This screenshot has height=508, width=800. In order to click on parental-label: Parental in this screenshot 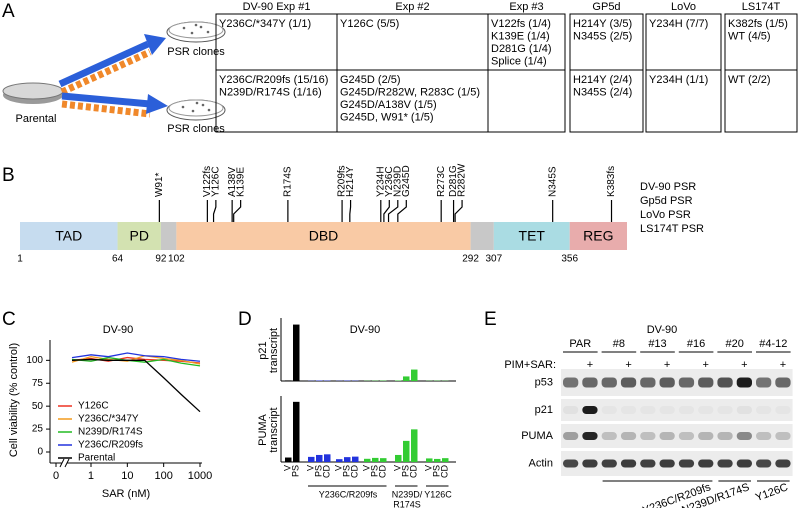, I will do `click(36, 119)`.